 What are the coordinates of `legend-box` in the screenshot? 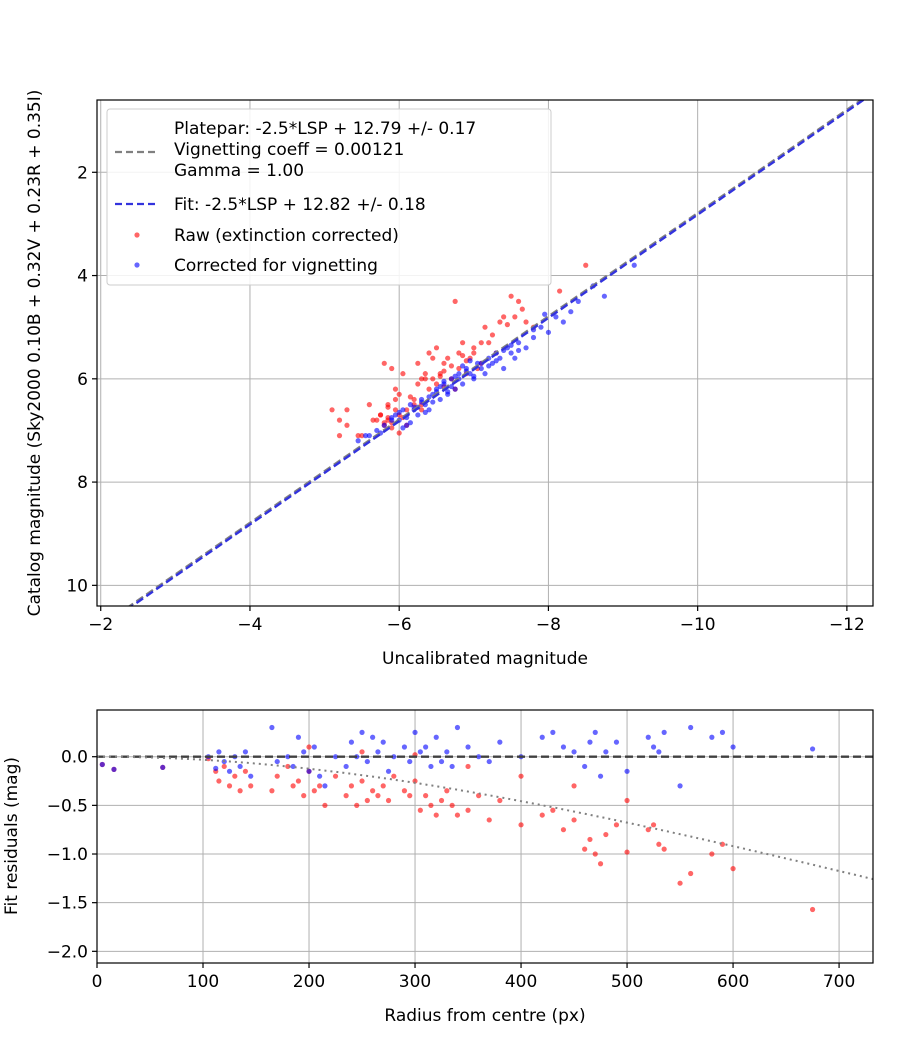 It's located at (329, 197).